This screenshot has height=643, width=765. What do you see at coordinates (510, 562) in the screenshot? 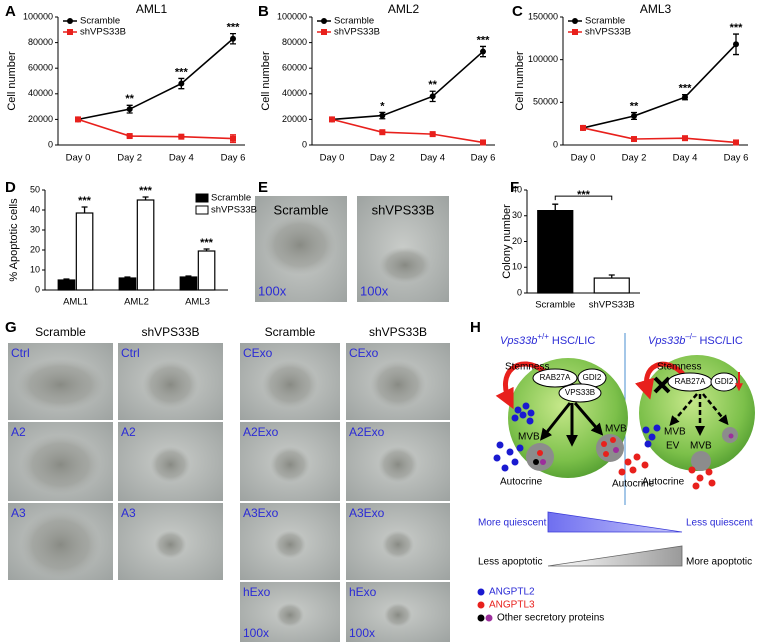
I see `gradient-label: Less apoptotic` at bounding box center [510, 562].